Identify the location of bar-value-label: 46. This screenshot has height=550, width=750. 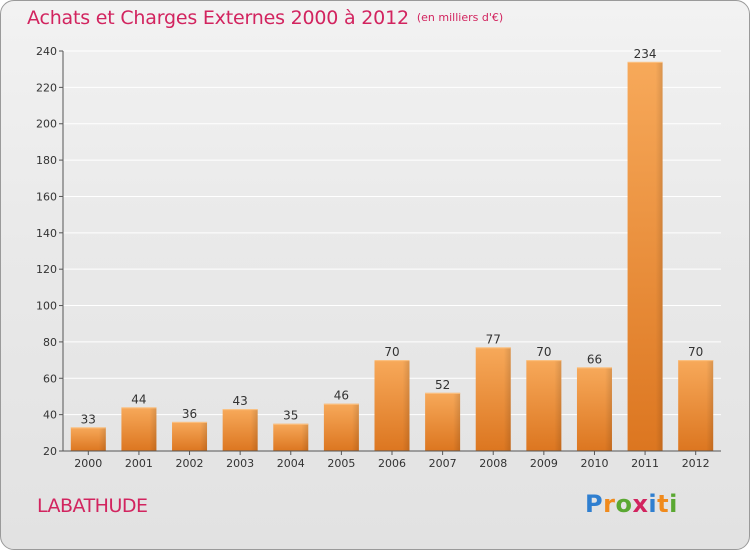
(341, 396).